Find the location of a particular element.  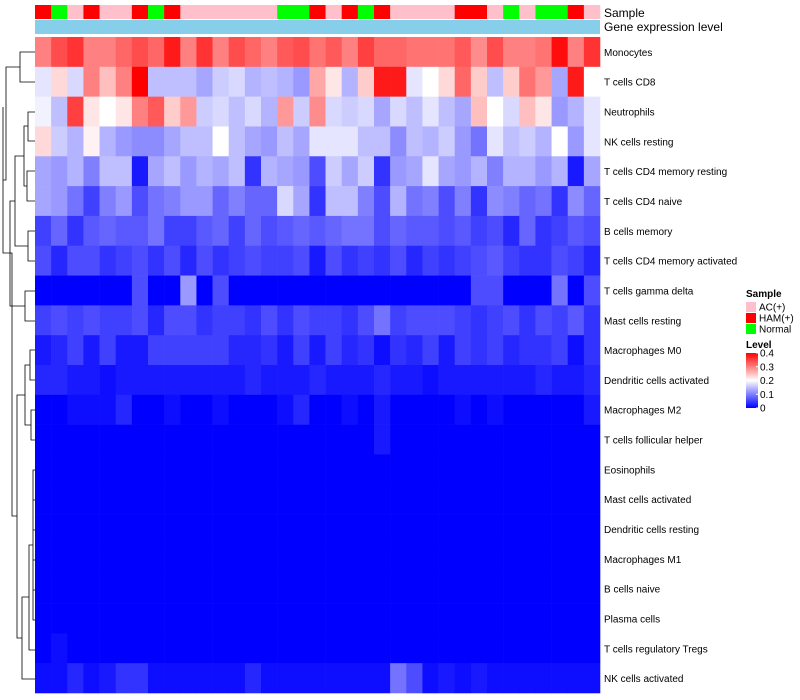

sample-legend-entries: AC(+)HAM(+)Normal is located at coordinates (770, 319).